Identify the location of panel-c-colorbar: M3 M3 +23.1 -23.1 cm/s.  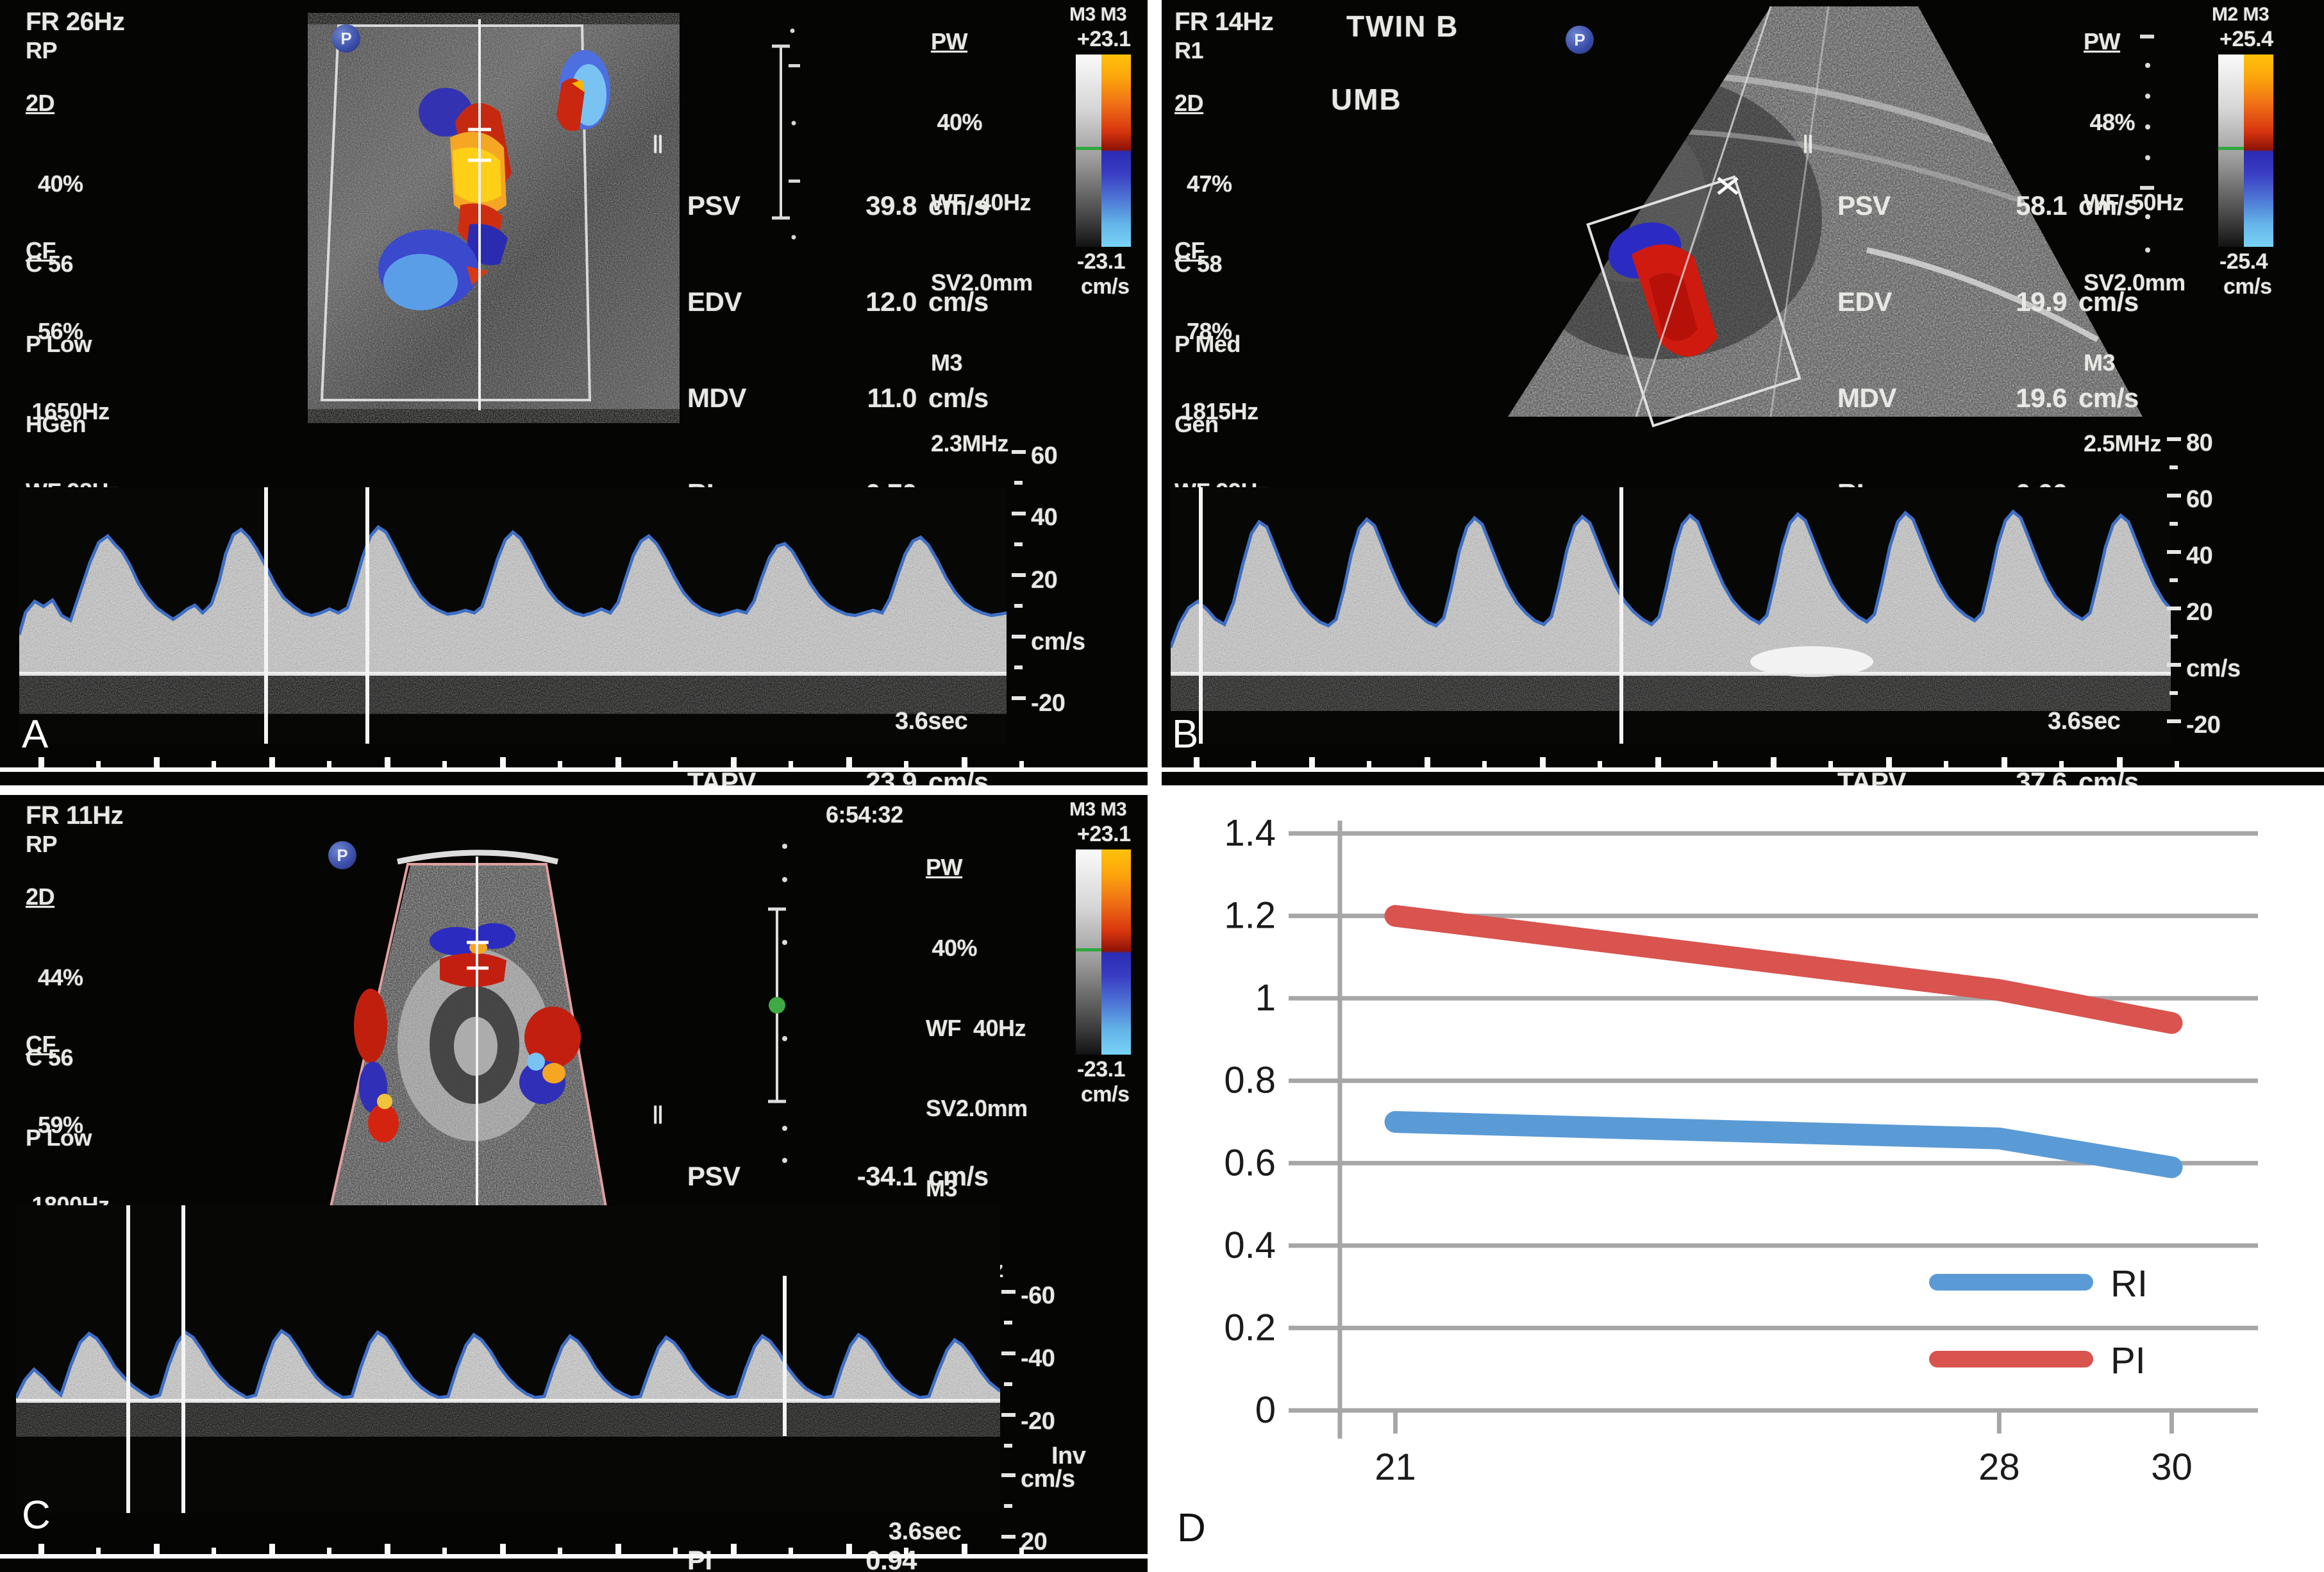
(1099, 953).